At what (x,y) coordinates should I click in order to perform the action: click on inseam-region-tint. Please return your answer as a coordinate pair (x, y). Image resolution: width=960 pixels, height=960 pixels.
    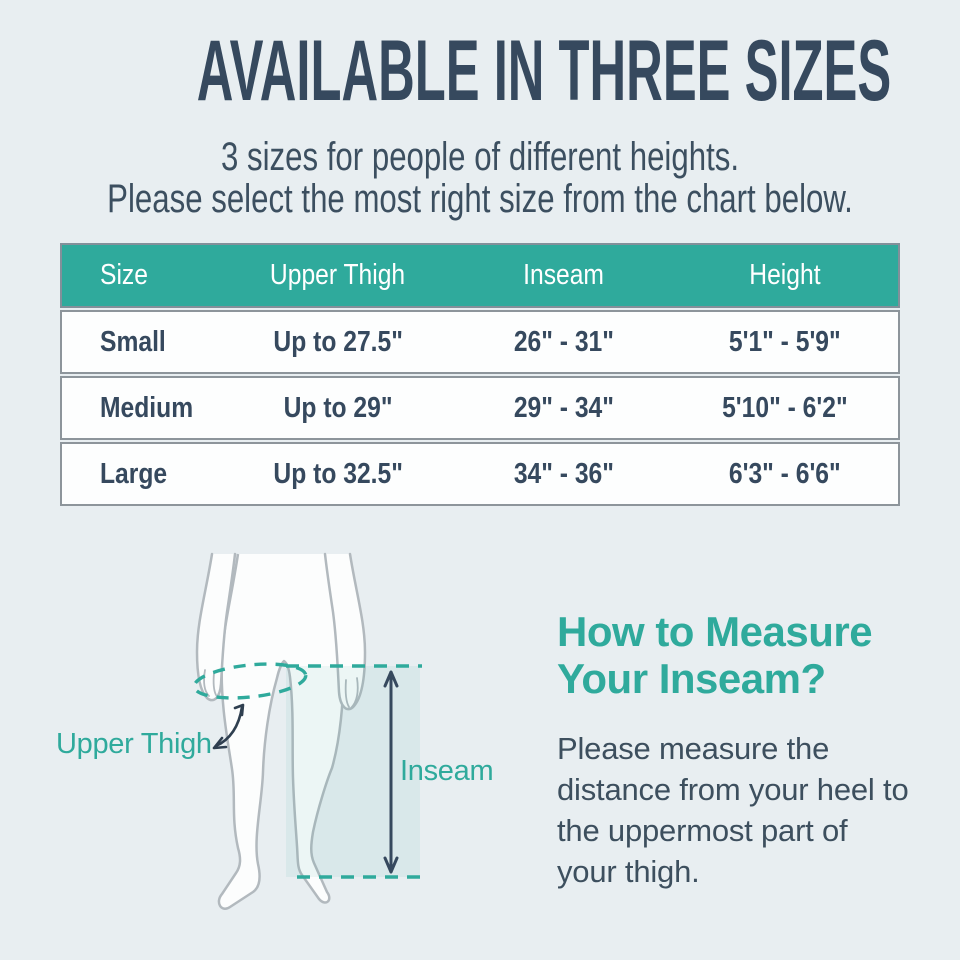
    Looking at the image, I should click on (353, 771).